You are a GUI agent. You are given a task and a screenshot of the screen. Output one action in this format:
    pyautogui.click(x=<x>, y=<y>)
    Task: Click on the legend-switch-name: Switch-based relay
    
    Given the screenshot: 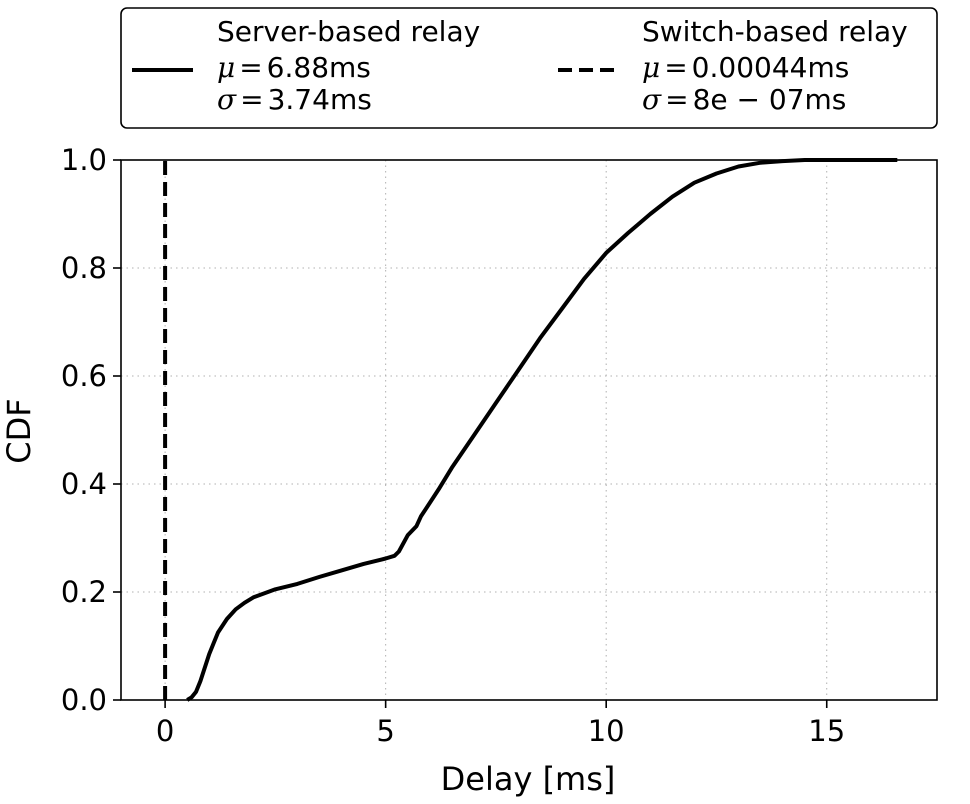 What is the action you would take?
    pyautogui.click(x=775, y=31)
    